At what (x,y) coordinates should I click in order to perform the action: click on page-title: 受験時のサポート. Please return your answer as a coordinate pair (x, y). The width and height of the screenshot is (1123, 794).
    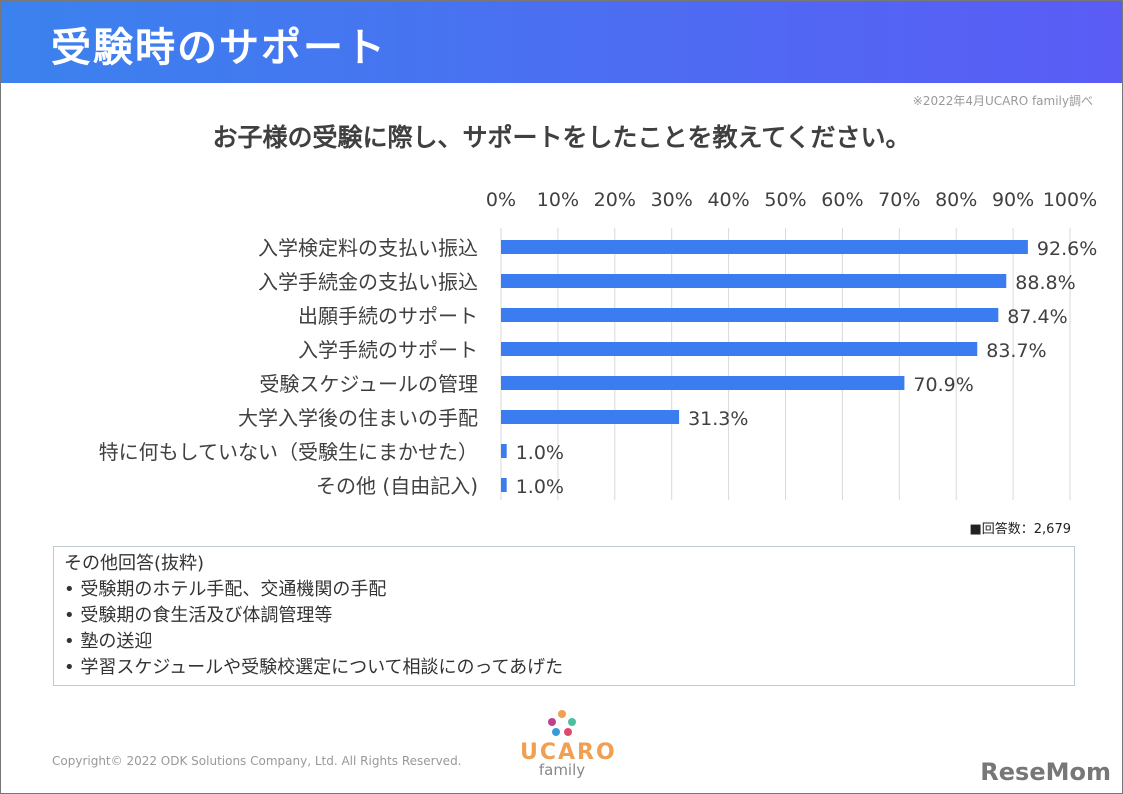
    Looking at the image, I should click on (219, 48).